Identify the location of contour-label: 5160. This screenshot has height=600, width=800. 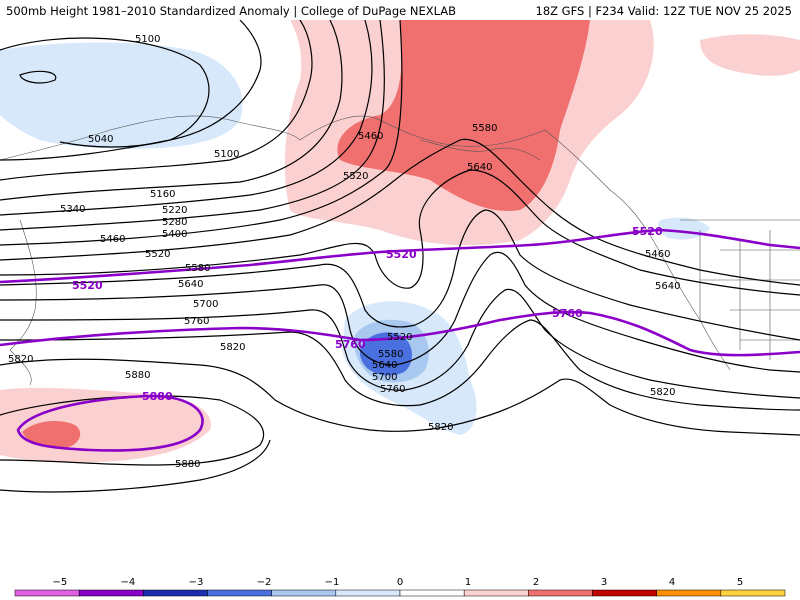
(162, 194).